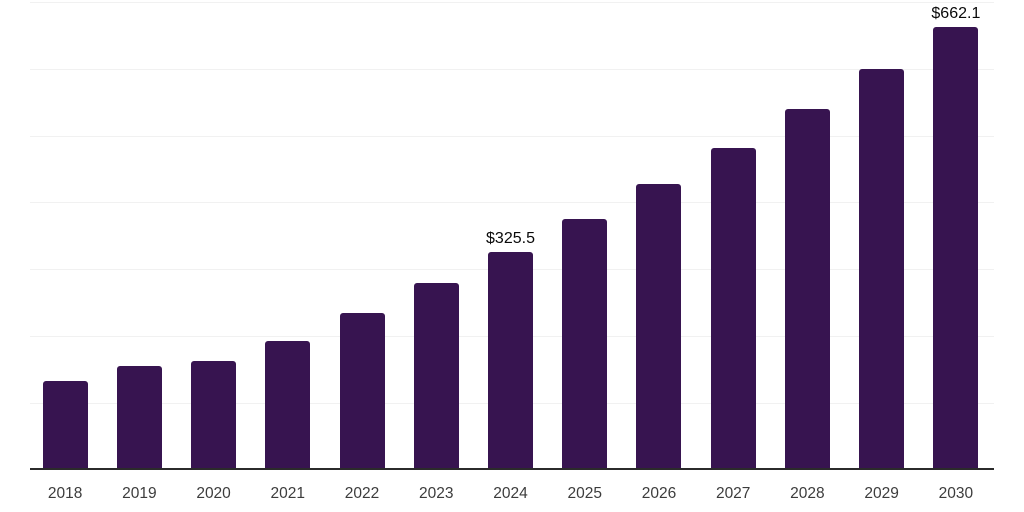 This screenshot has height=512, width=1024. Describe the element at coordinates (65, 493) in the screenshot. I see `x-tick-label-2018: 2018` at that location.